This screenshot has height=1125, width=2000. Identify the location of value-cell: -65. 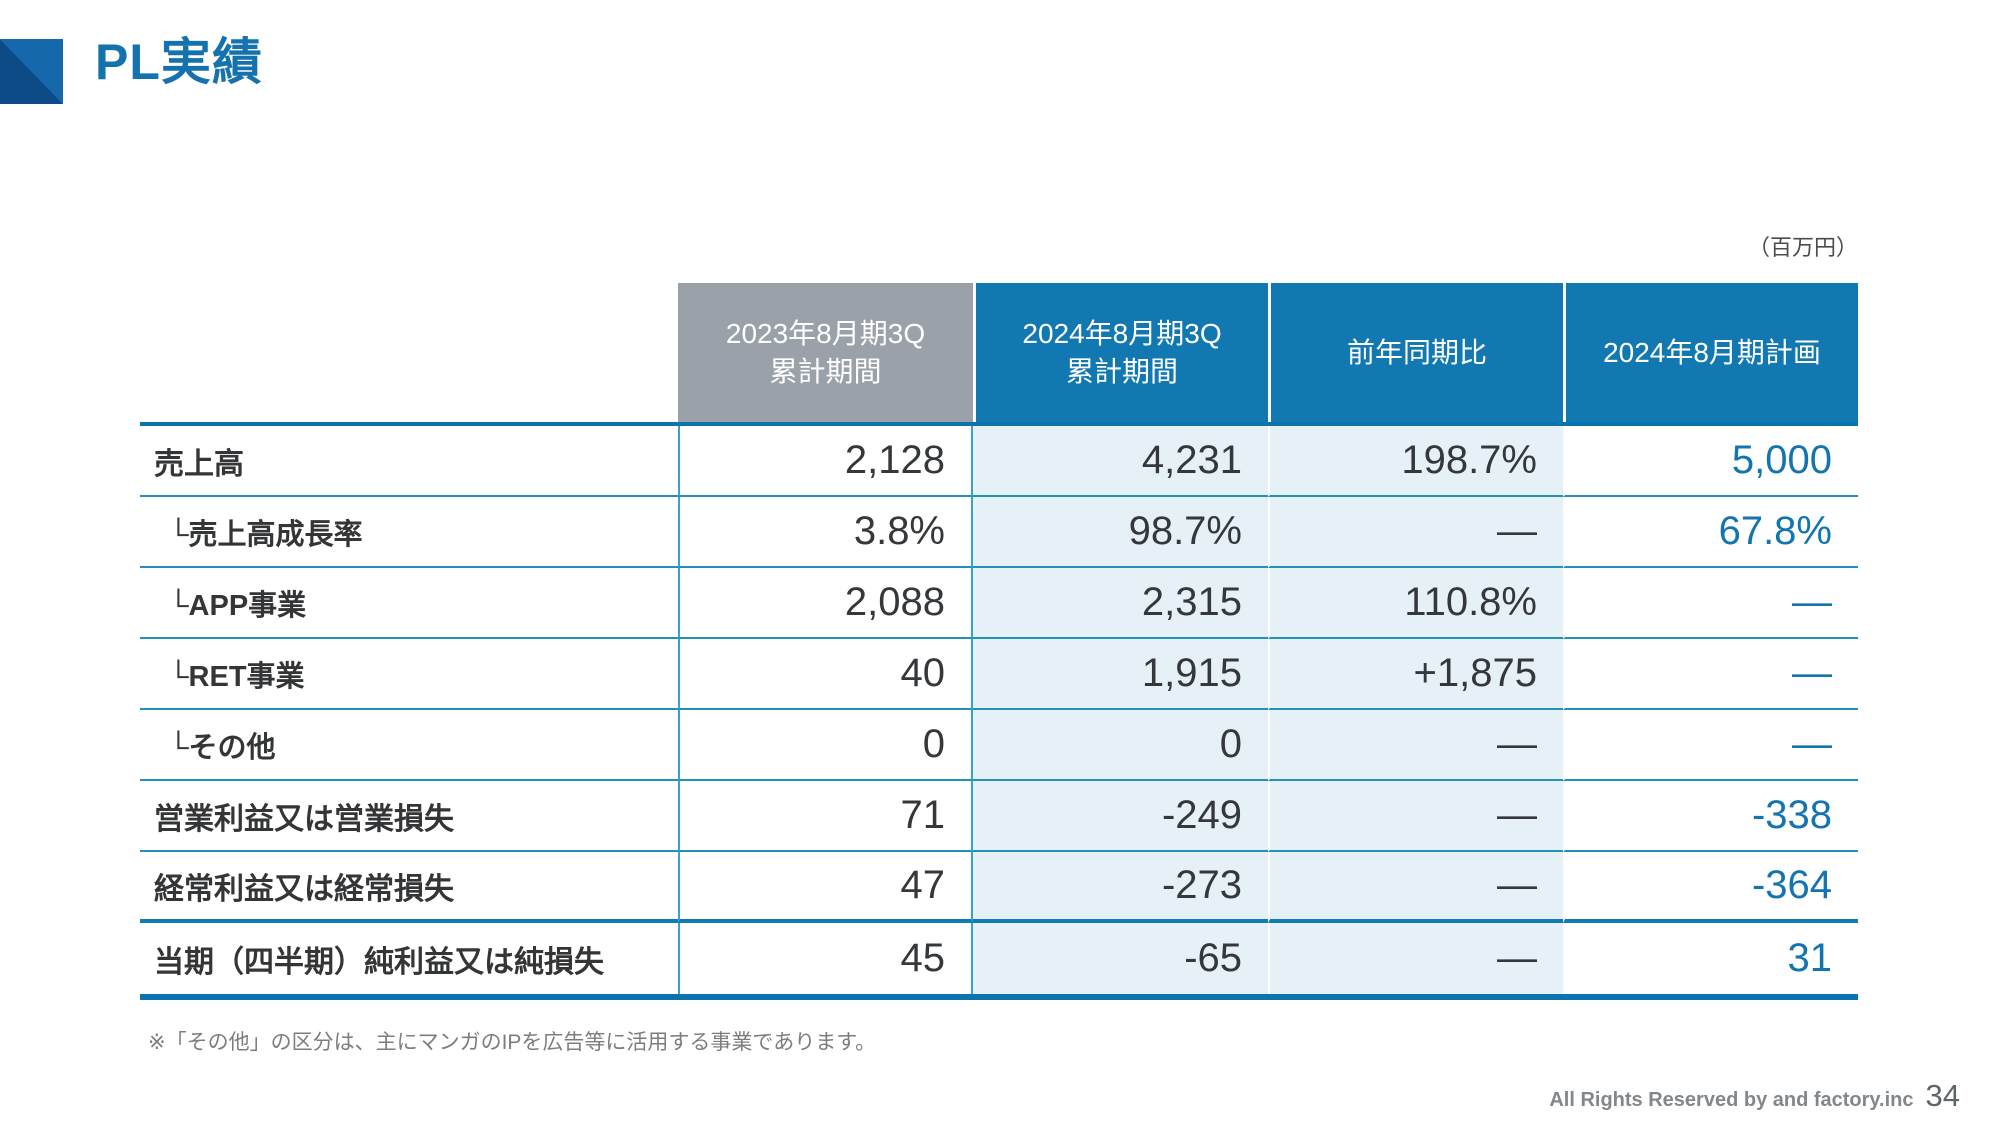
(1120, 958).